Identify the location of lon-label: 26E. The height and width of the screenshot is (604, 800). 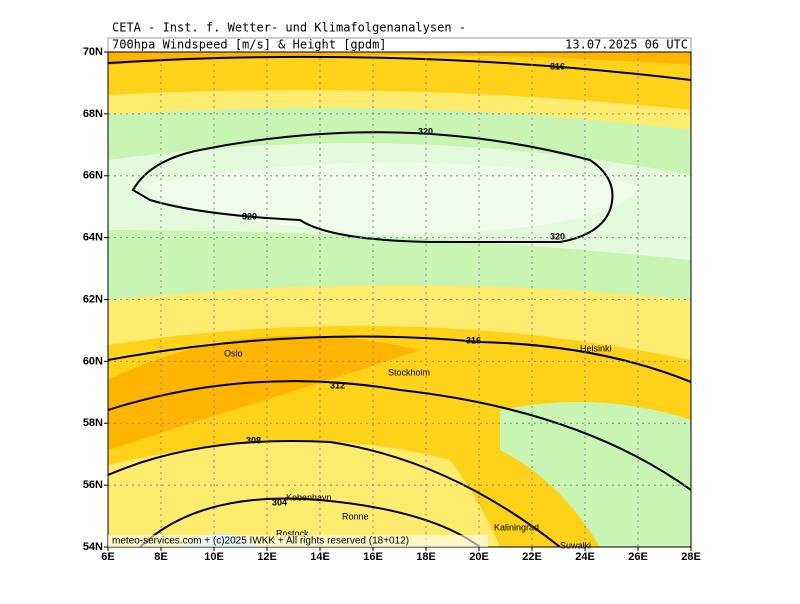
(638, 557).